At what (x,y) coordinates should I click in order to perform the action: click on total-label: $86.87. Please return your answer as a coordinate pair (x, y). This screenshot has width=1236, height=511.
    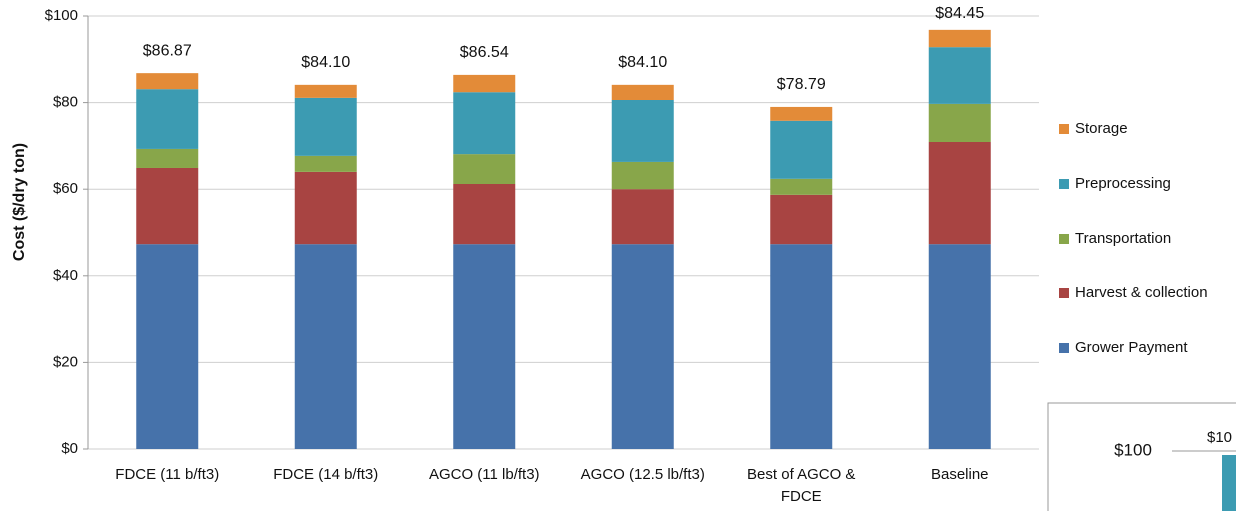
    Looking at the image, I should click on (167, 50).